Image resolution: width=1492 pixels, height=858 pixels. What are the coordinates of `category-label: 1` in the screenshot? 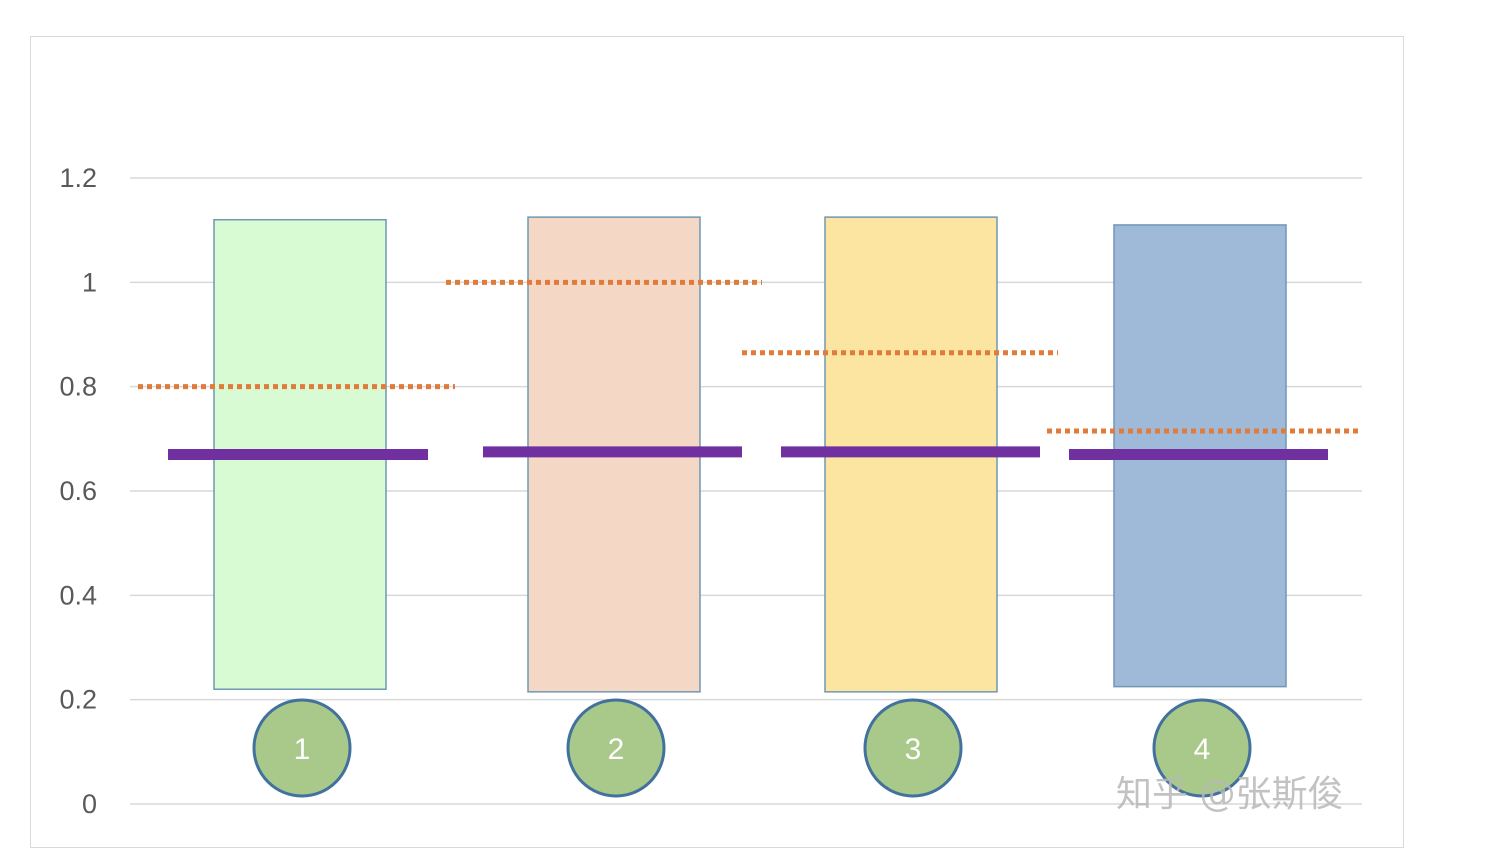 It's located at (302, 749).